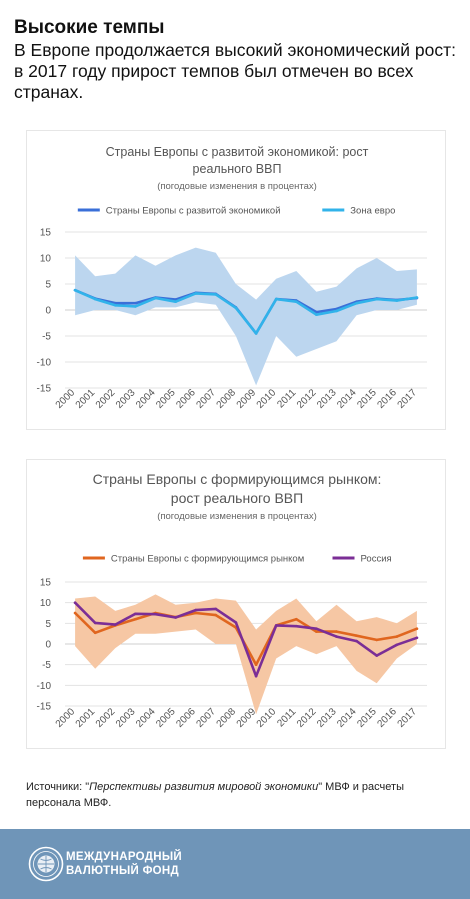  What do you see at coordinates (166, 399) in the screenshot?
I see `x-tick-label: 2005` at bounding box center [166, 399].